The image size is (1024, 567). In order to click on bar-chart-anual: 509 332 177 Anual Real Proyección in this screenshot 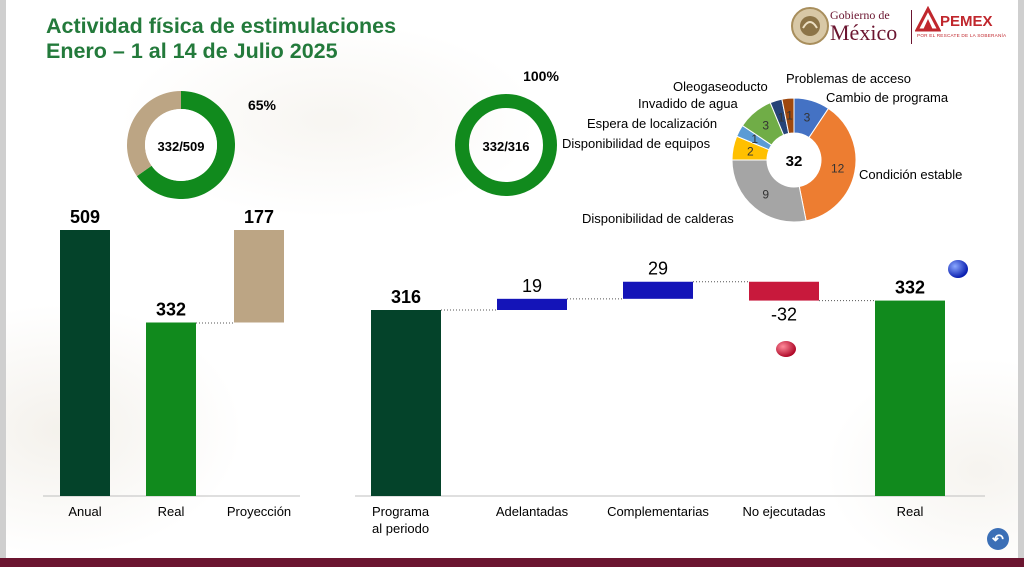, I will do `click(171, 363)`.